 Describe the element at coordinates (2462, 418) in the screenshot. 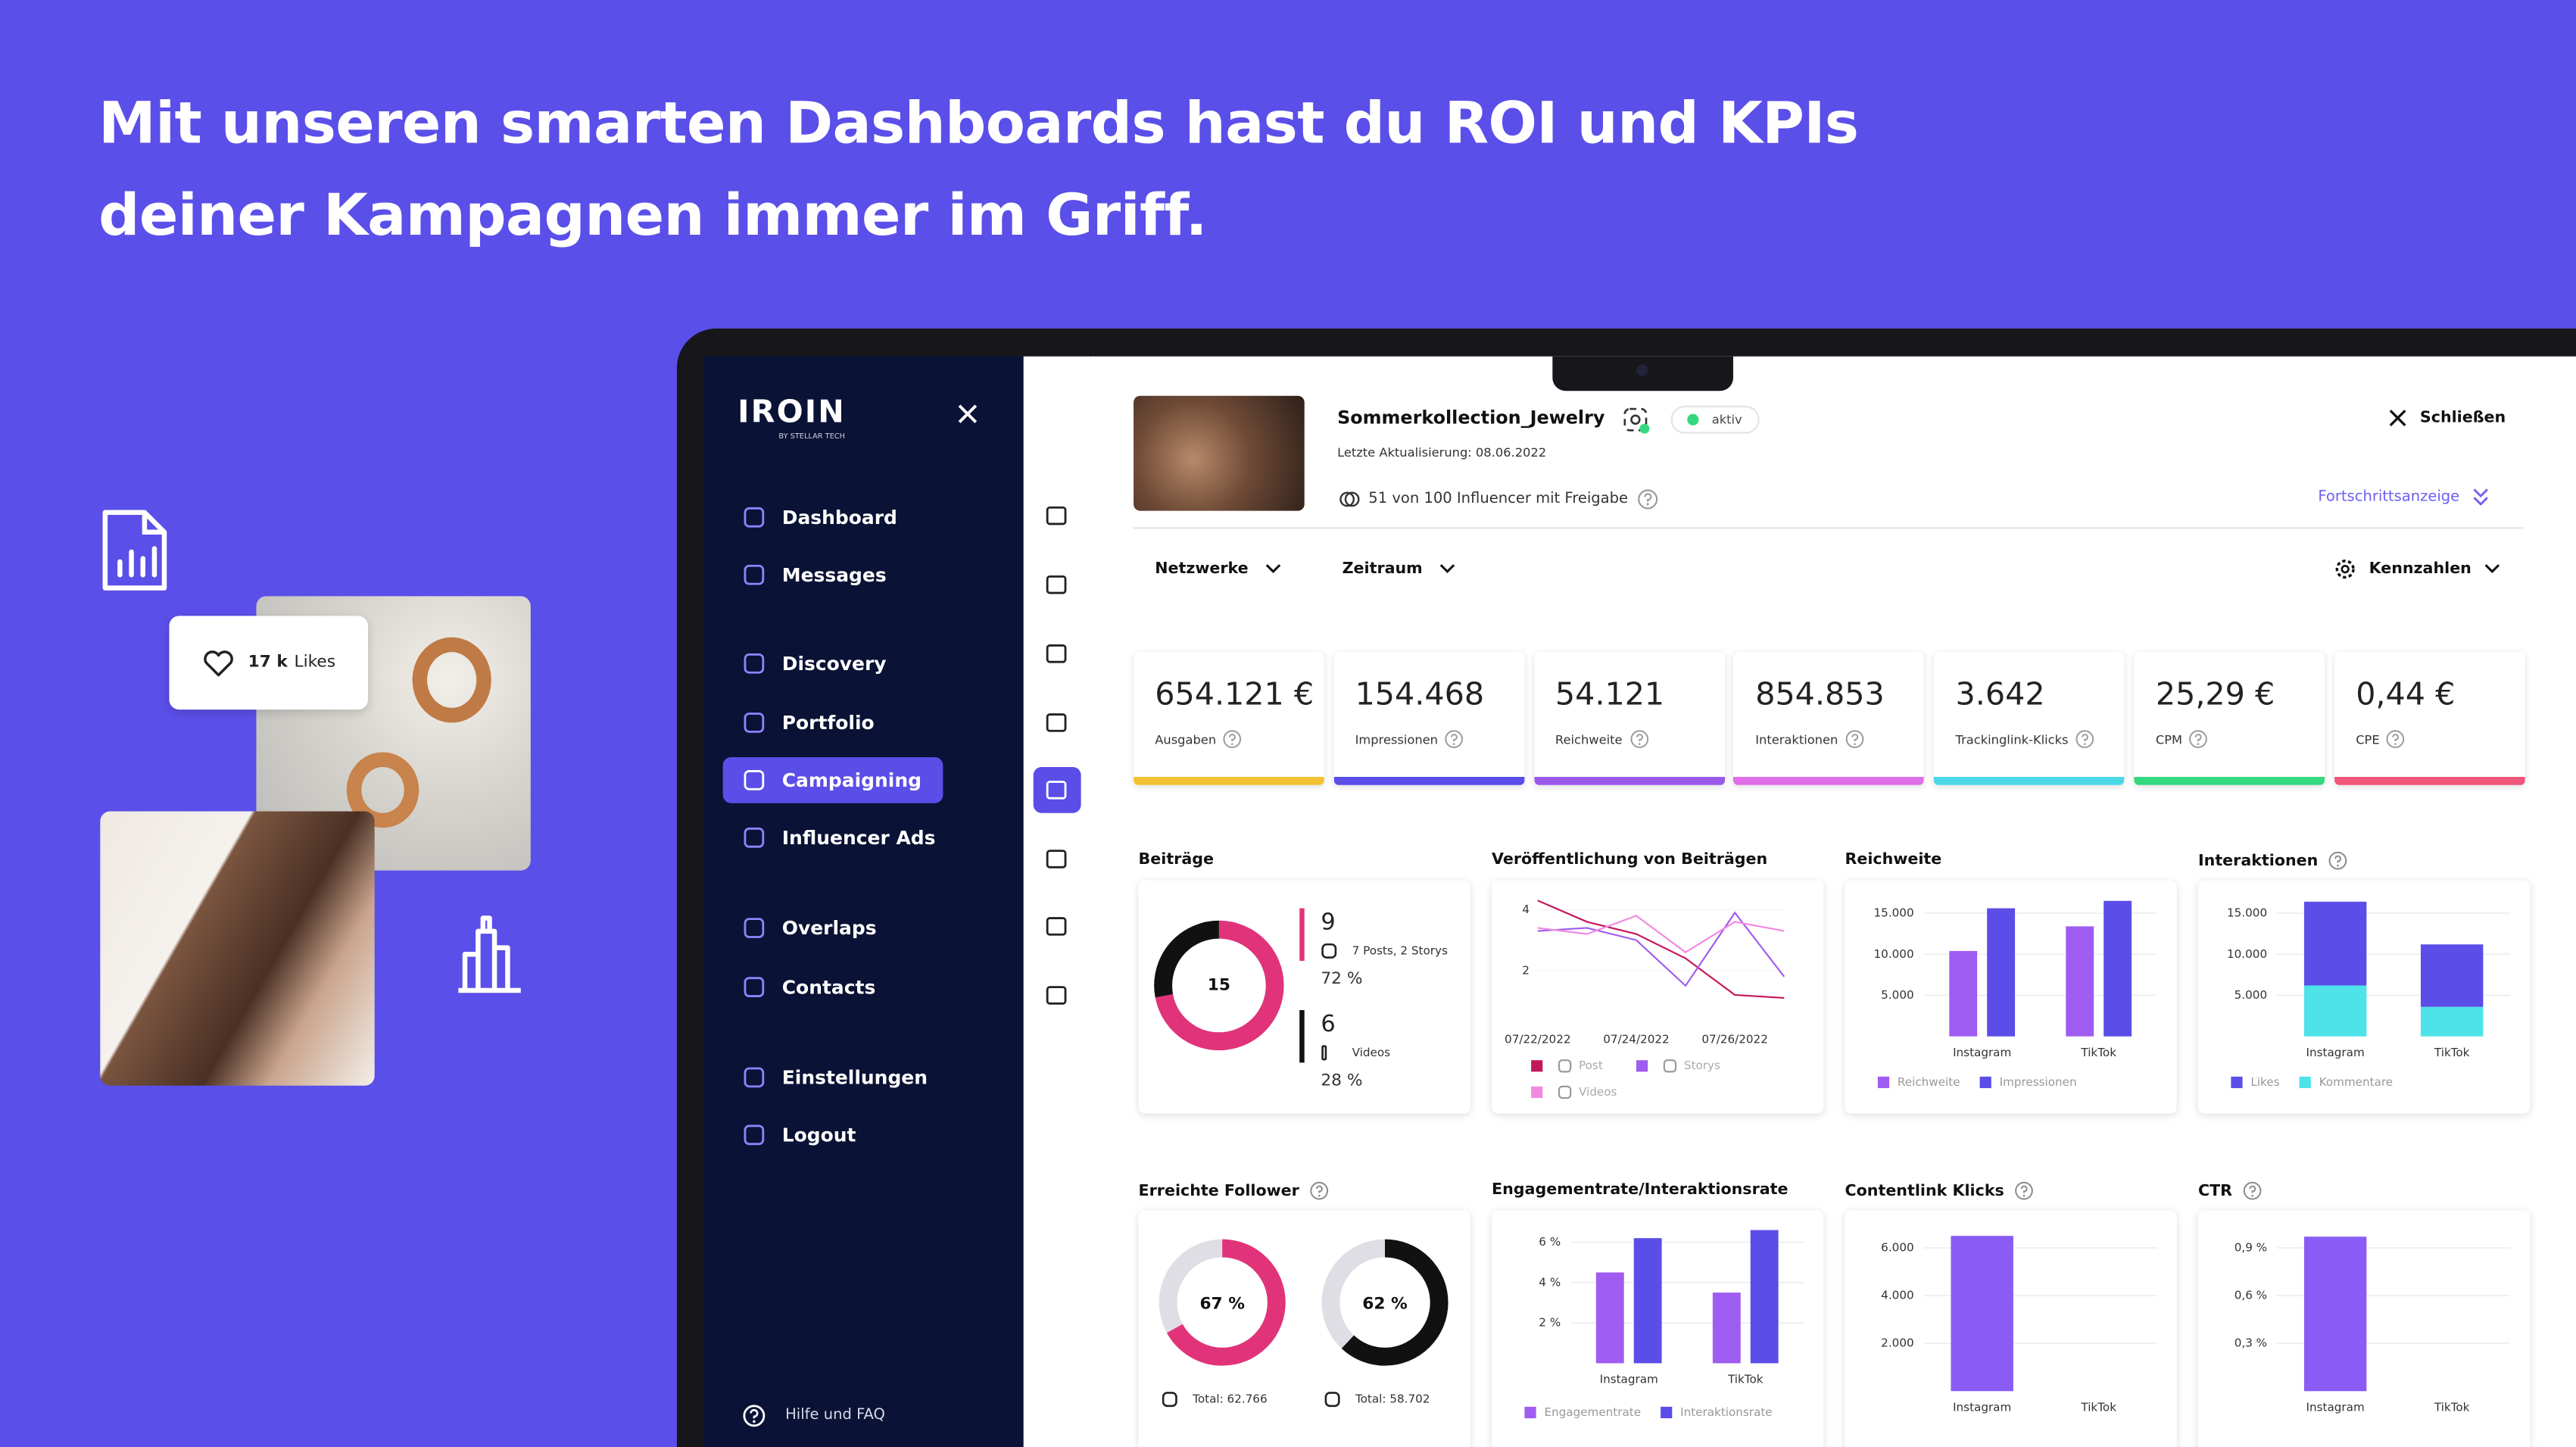

I see `close-text: Schließen` at that location.